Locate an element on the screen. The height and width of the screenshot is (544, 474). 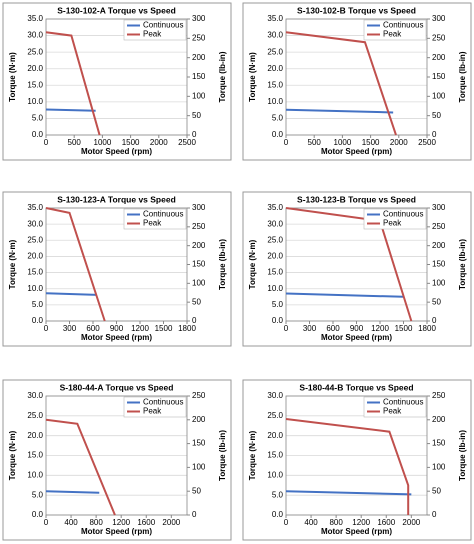
x-tick-label: 0 is located at coordinates (286, 328).